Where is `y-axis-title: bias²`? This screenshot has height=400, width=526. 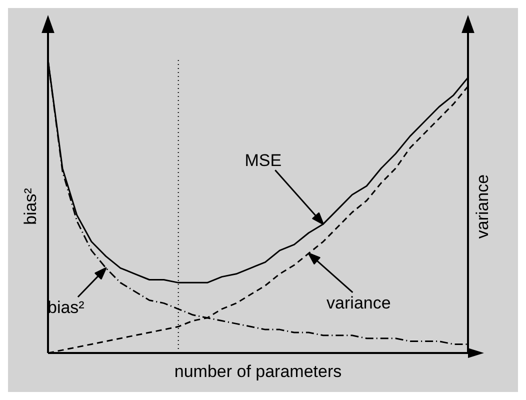
y-axis-title: bias² is located at coordinates (30, 206).